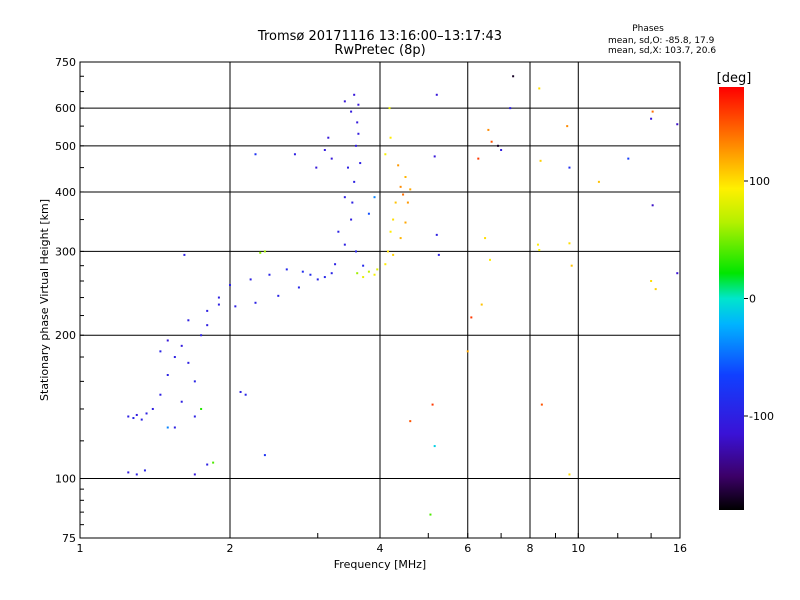 This screenshot has width=800, height=600. What do you see at coordinates (761, 416) in the screenshot?
I see `colorbar-tick-label: -100` at bounding box center [761, 416].